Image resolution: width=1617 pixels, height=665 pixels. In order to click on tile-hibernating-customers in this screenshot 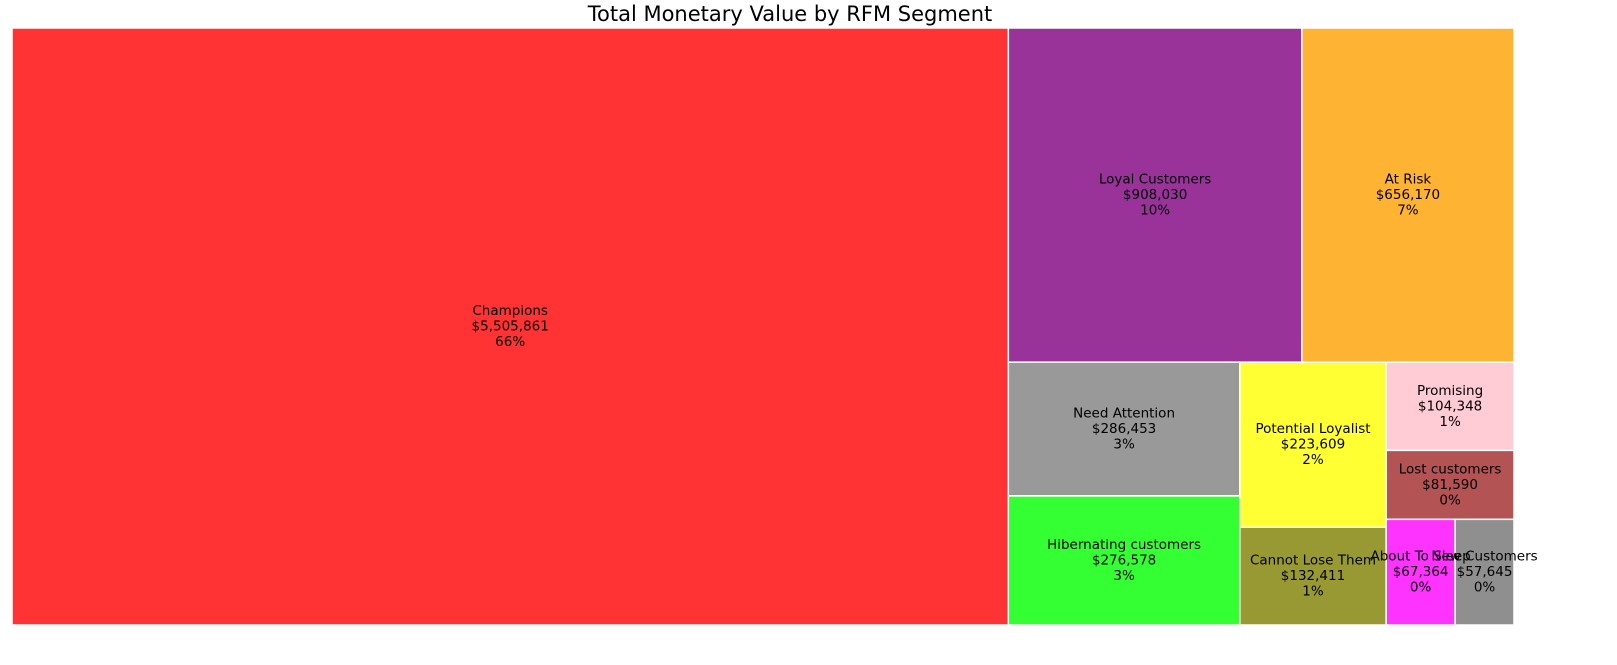, I will do `click(1124, 560)`.